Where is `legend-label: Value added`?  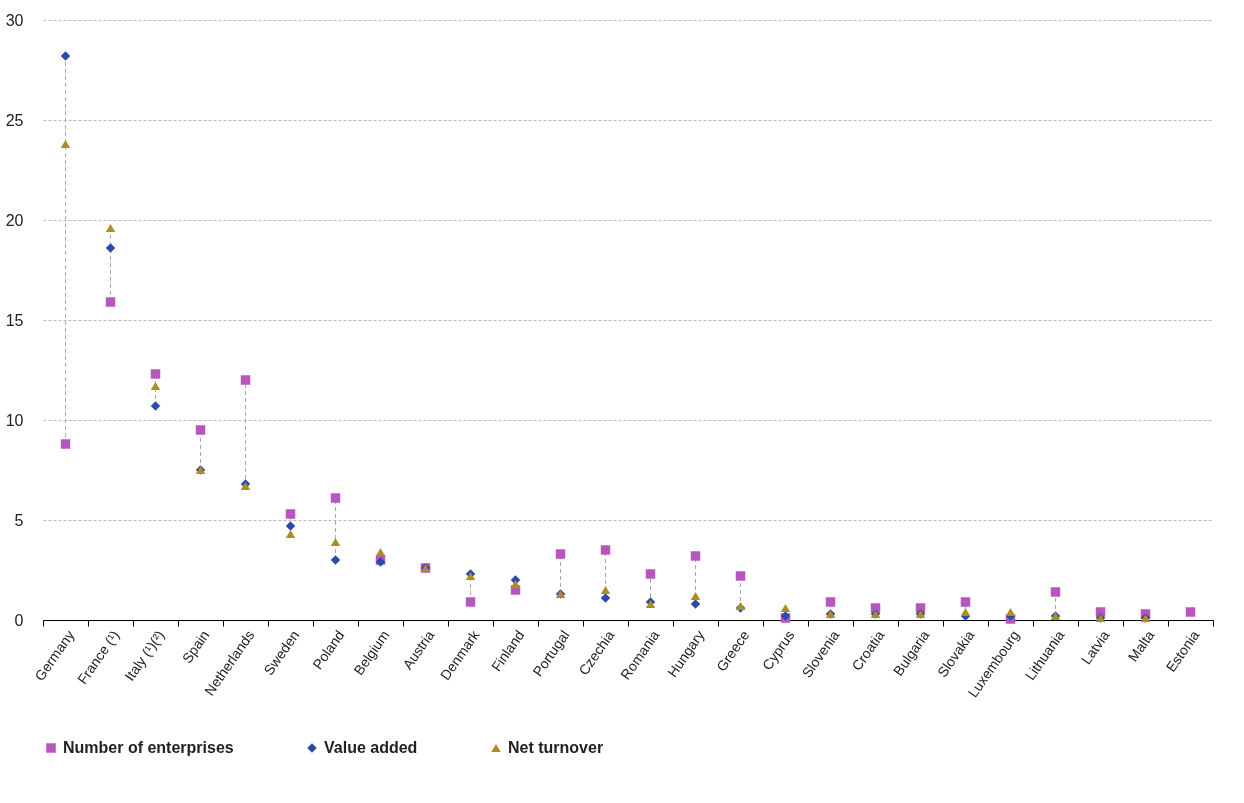
legend-label: Value added is located at coordinates (371, 747).